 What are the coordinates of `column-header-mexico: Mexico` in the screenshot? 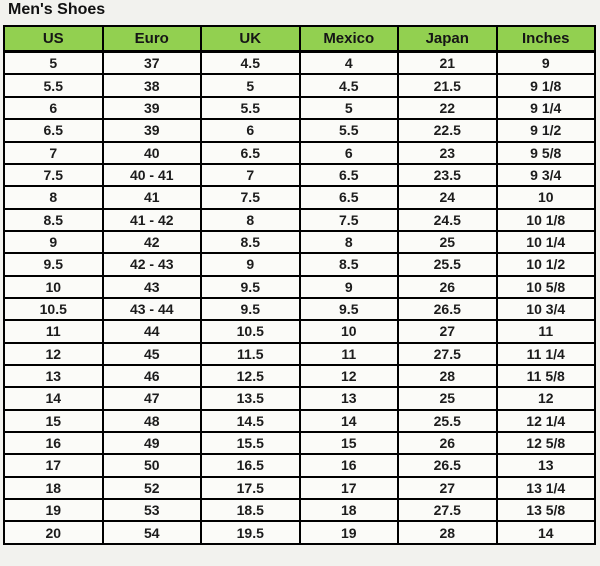 It's located at (348, 39).